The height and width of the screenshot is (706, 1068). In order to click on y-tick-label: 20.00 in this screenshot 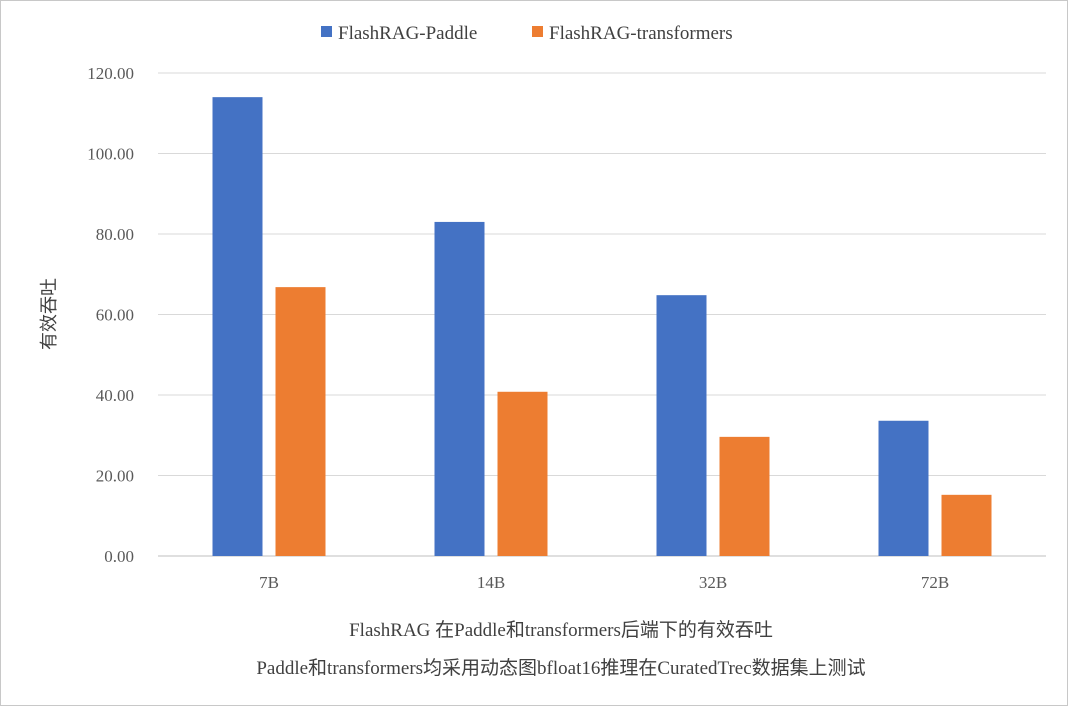, I will do `click(115, 476)`.